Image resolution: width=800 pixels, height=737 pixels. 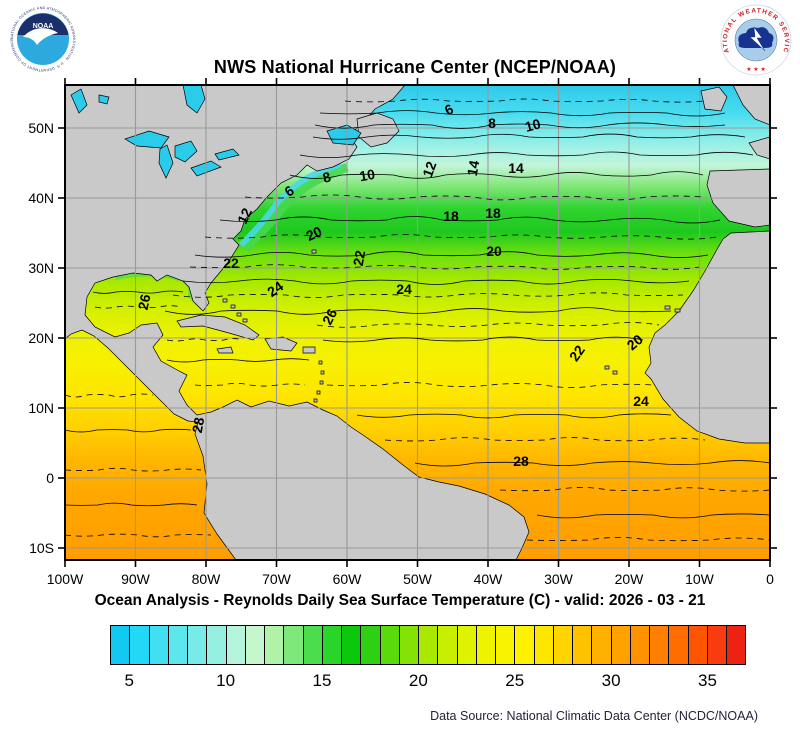 What do you see at coordinates (135, 579) in the screenshot?
I see `x-axis-label: 90W` at bounding box center [135, 579].